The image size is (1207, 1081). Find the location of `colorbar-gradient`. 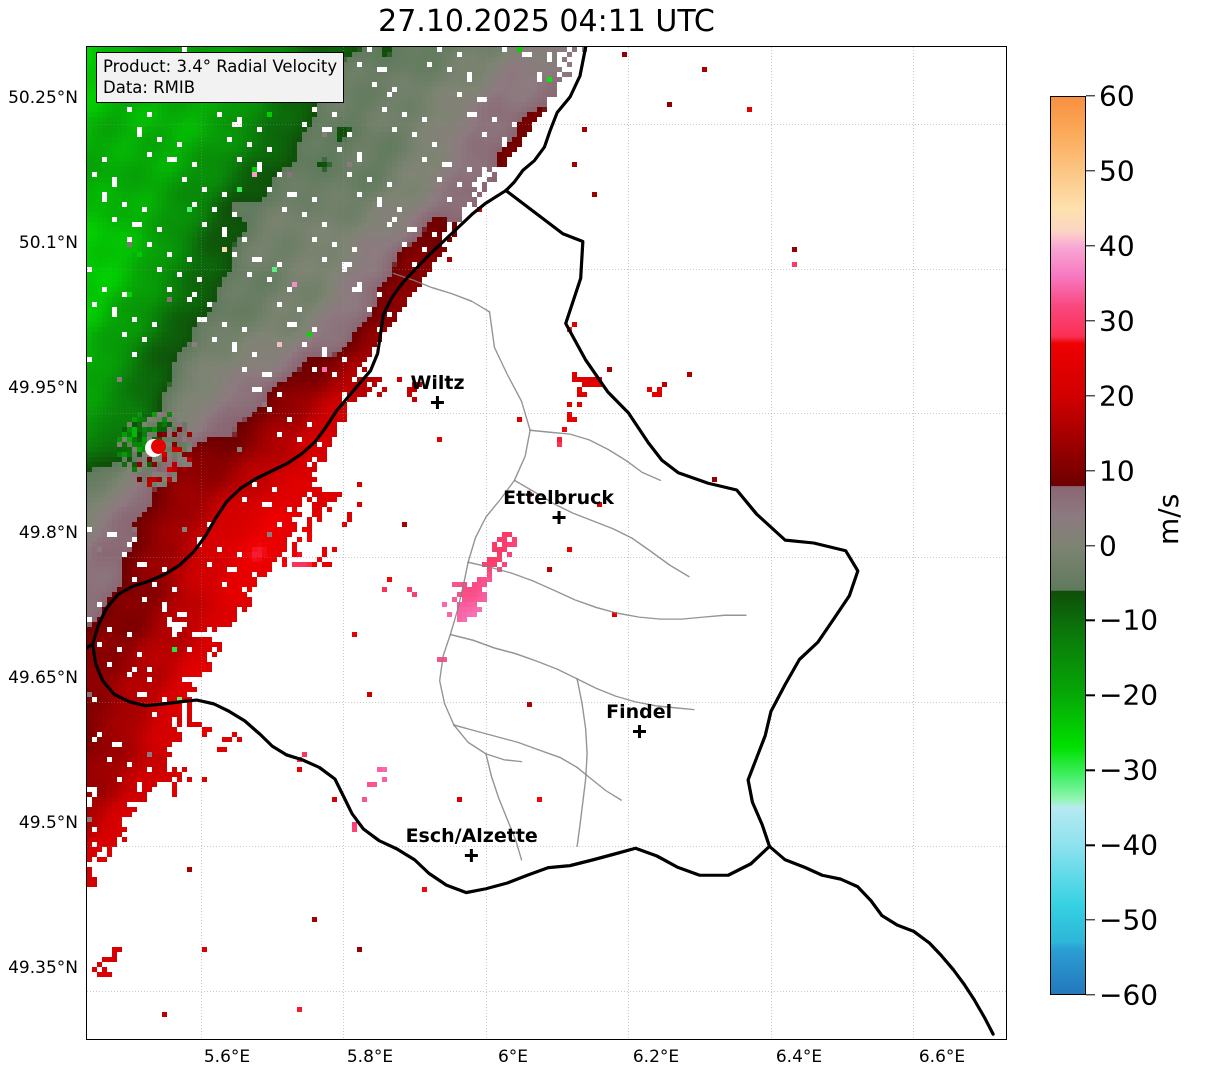

colorbar-gradient is located at coordinates (1068, 545).